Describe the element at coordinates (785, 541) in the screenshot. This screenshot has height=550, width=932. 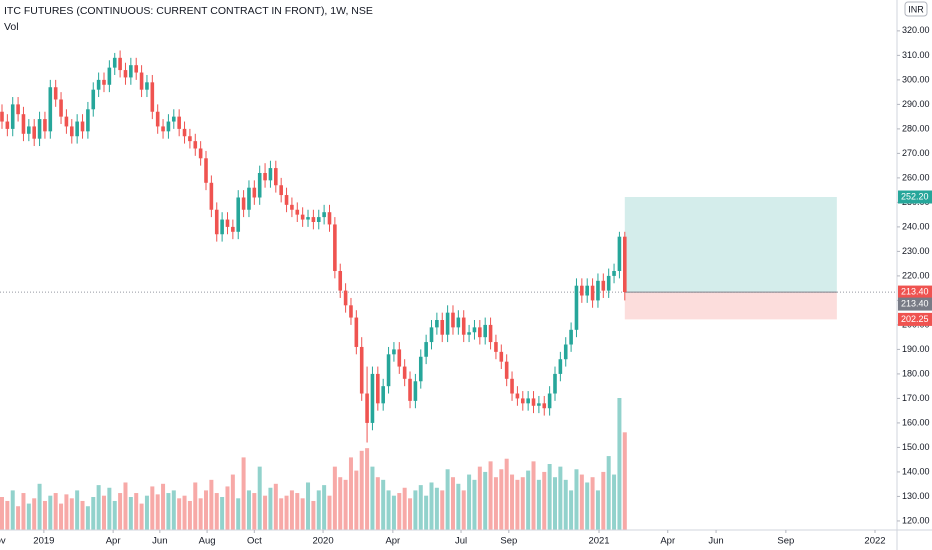
I see `x-tick-label: Sep` at that location.